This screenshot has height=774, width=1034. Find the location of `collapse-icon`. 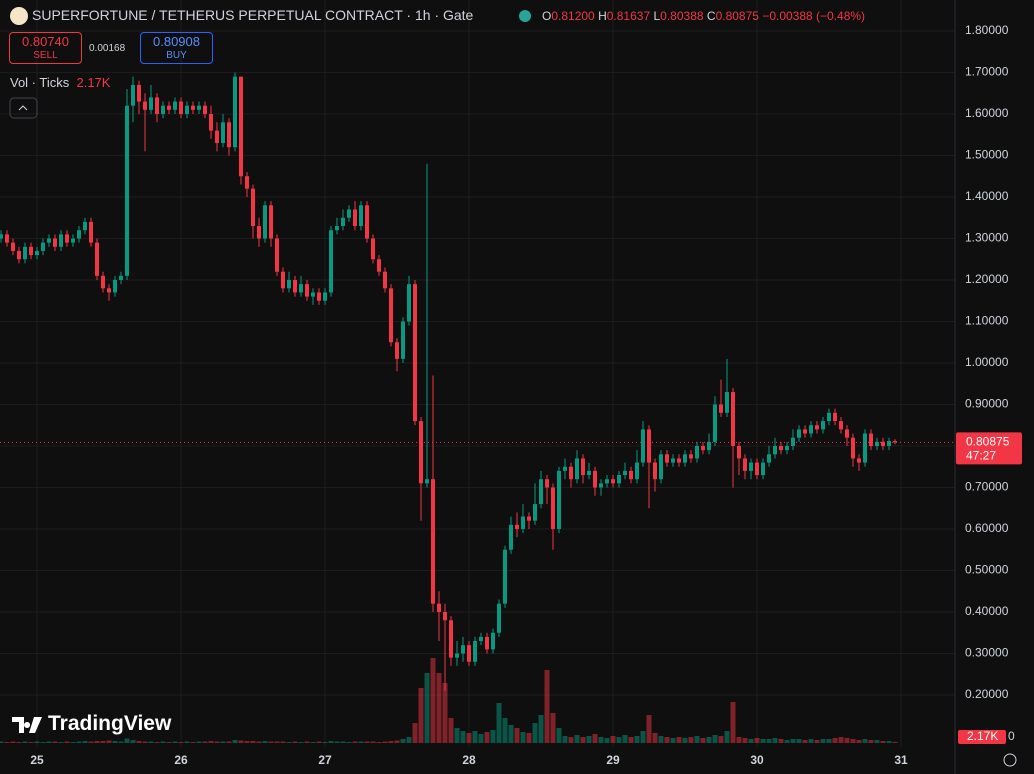

collapse-icon is located at coordinates (23, 108).